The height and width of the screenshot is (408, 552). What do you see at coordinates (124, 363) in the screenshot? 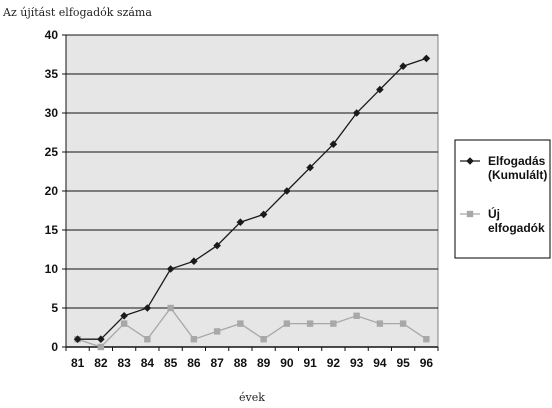
I see `x-tick-label: 83` at bounding box center [124, 363].